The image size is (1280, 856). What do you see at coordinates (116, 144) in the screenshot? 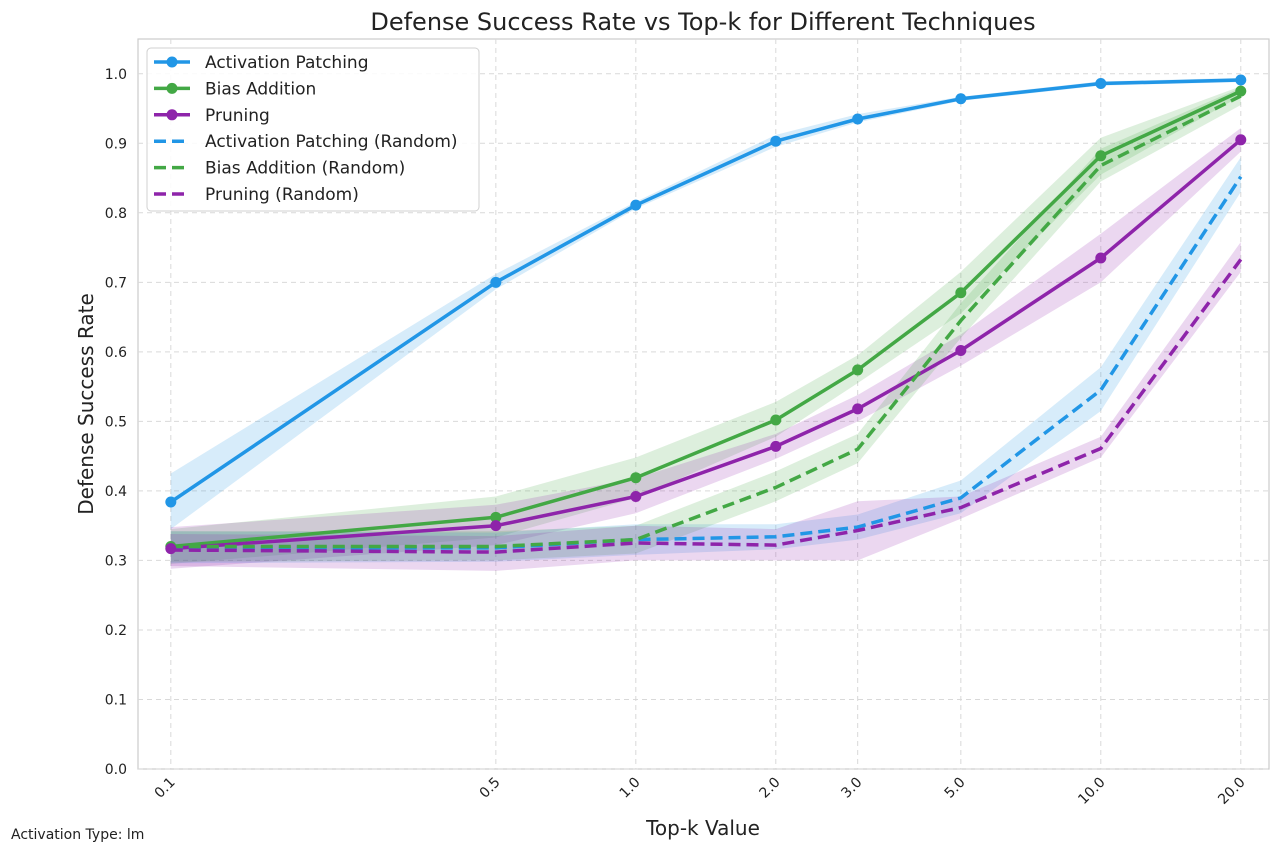
I see `y-tick-label: 0.9` at bounding box center [116, 144].